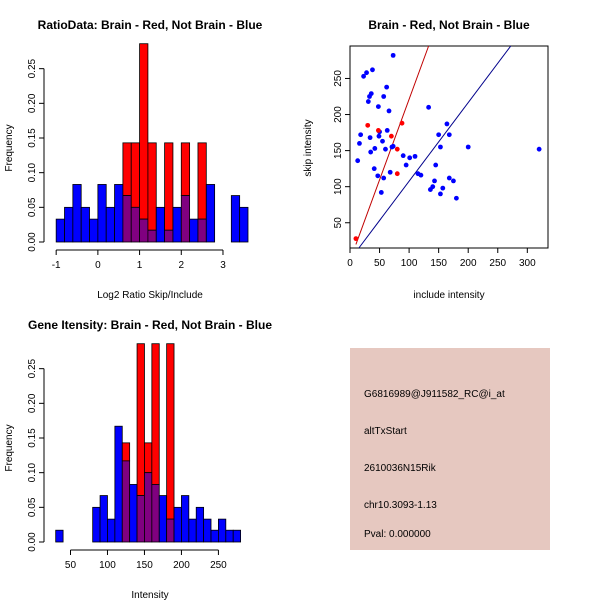  What do you see at coordinates (338, 186) in the screenshot?
I see `scatter-y-tick-label: 100` at bounding box center [338, 186].